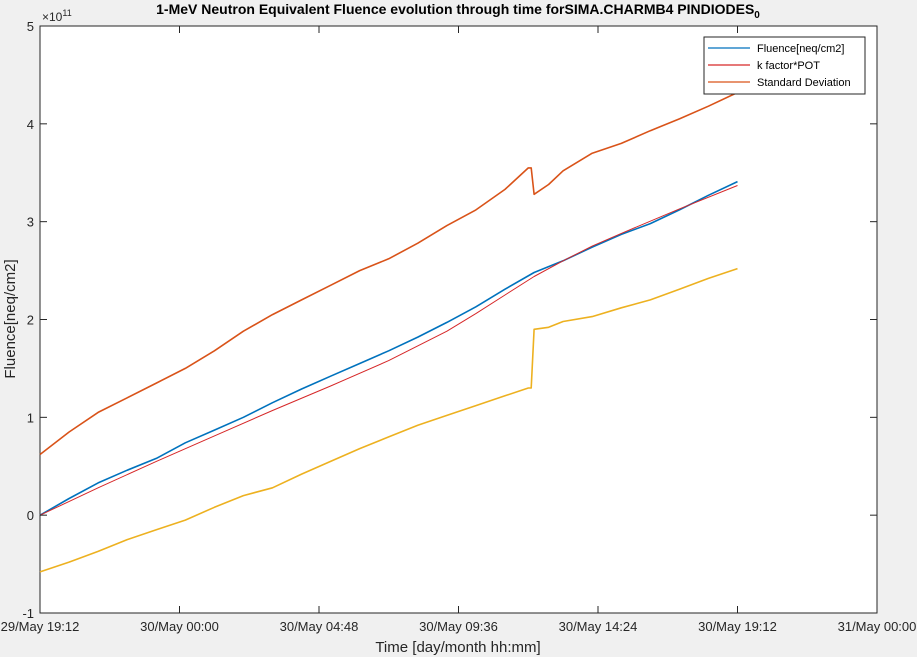 This screenshot has width=917, height=657. What do you see at coordinates (179, 626) in the screenshot?
I see `x-tick-label: 30/May 00:00` at bounding box center [179, 626].